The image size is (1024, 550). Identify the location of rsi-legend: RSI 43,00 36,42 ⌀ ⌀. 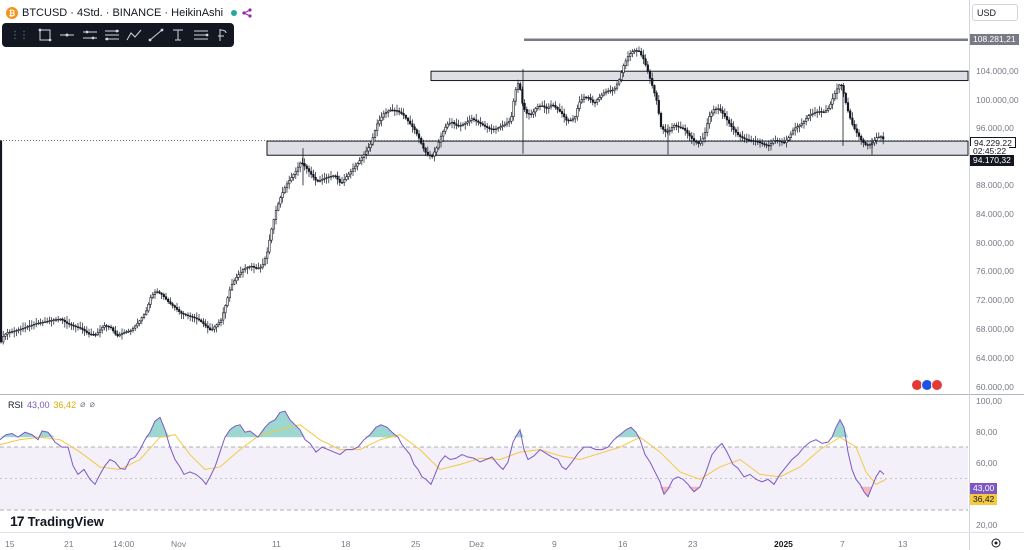
(51, 404).